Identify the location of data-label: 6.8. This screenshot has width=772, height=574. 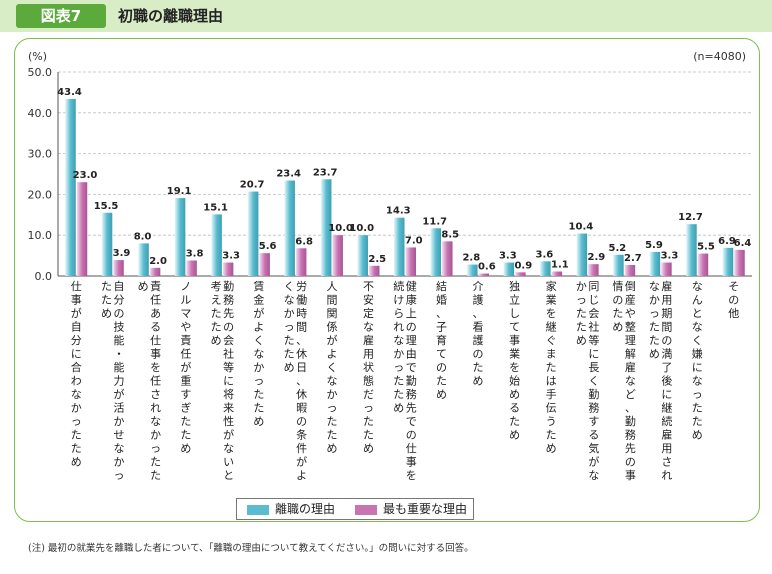
(304, 241).